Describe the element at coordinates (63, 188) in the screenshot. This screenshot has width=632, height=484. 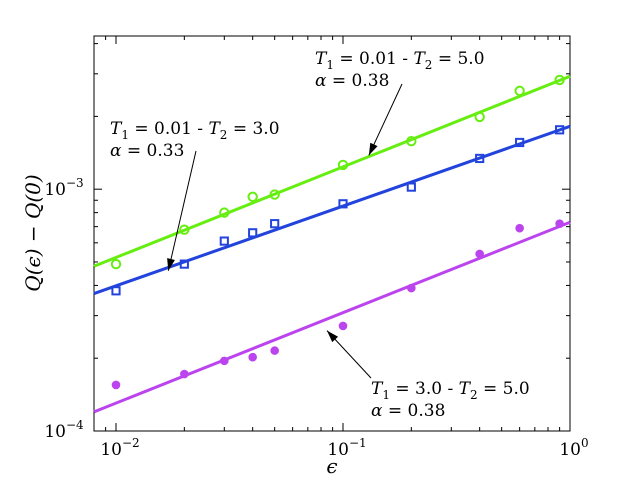
I see `y-tick-label-1: 10⁻³` at that location.